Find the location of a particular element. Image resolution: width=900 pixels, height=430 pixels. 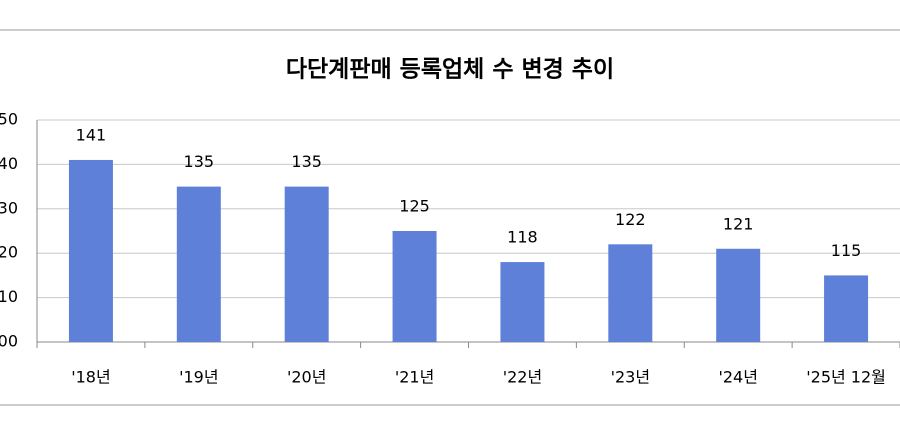

x-tick-label: '19년 is located at coordinates (198, 377).